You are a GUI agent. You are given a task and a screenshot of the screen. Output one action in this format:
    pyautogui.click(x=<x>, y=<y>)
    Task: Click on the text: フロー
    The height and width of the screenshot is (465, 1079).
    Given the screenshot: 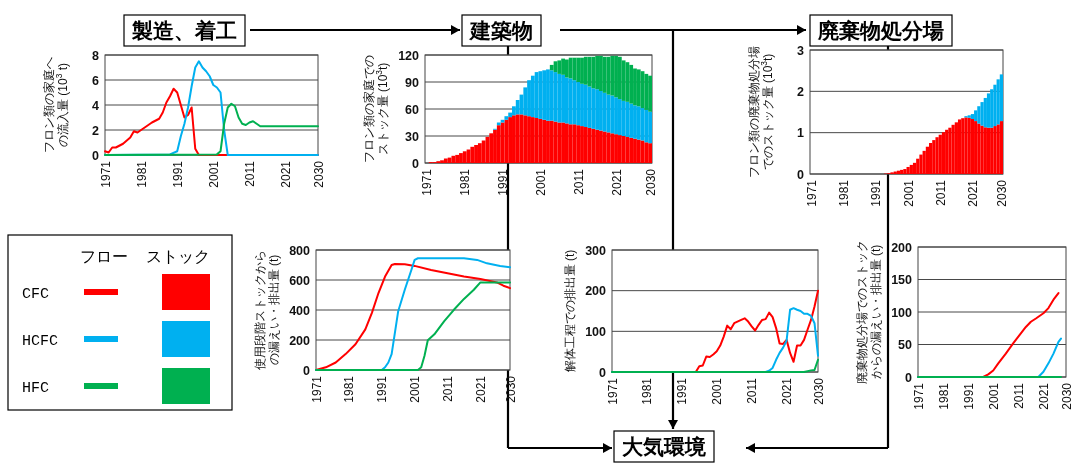 What is the action you would take?
    pyautogui.click(x=104, y=256)
    